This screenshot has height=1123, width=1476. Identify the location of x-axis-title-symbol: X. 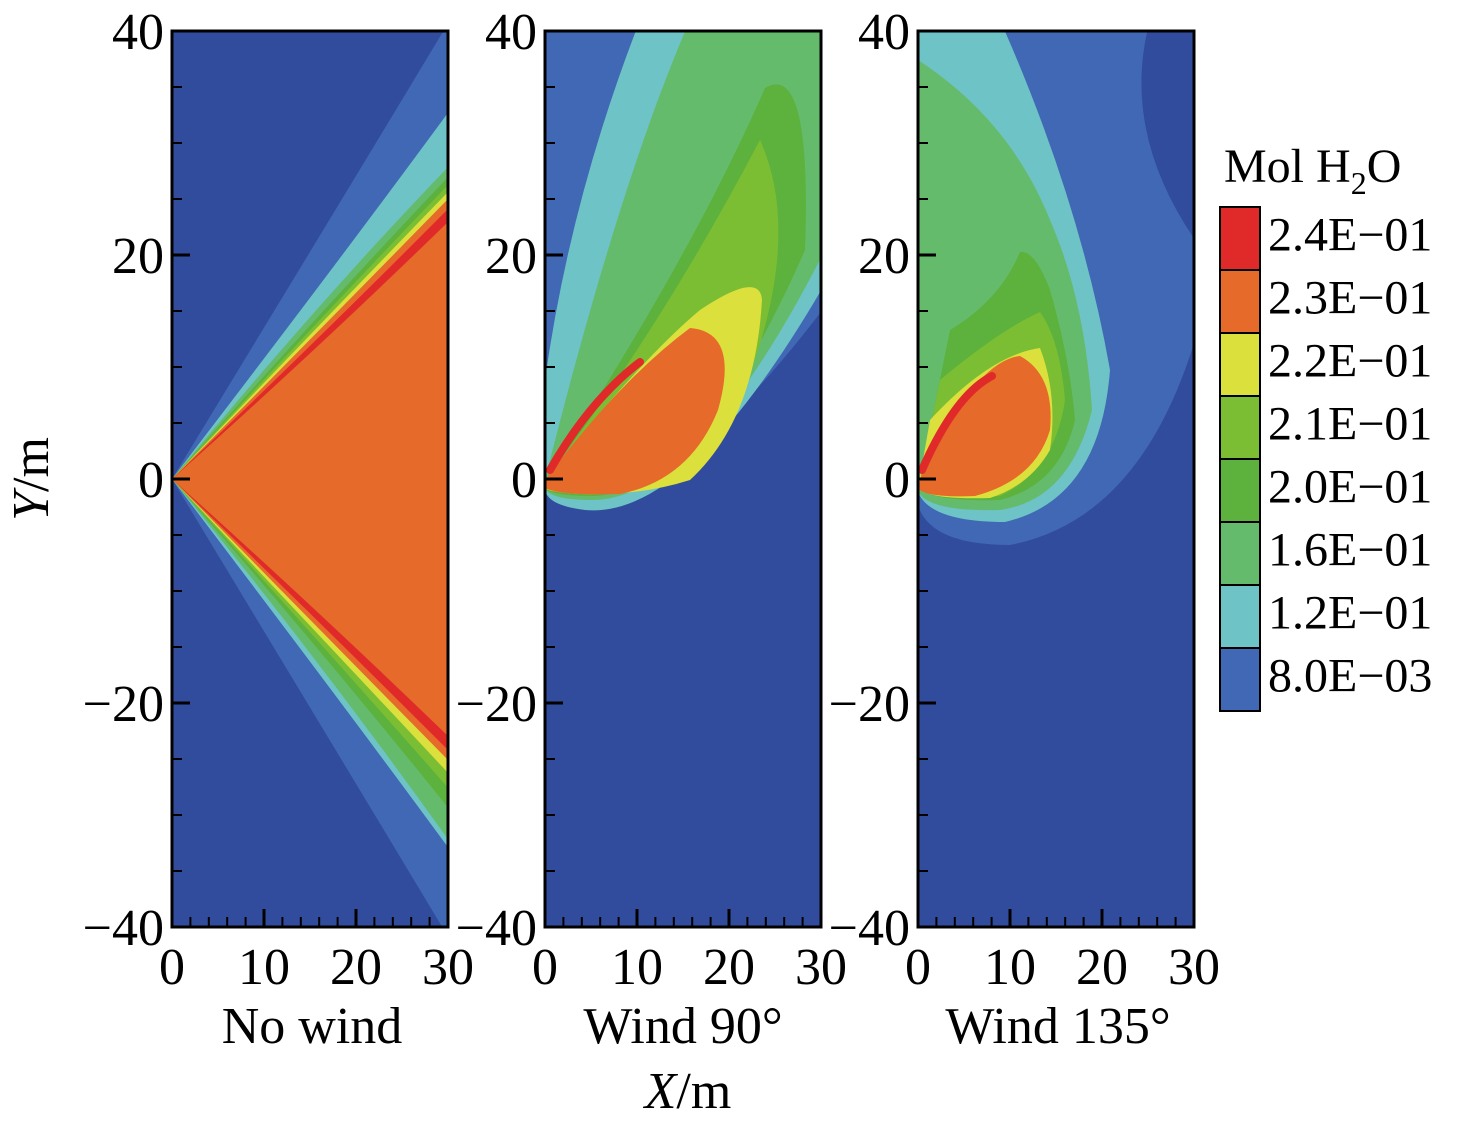
(661, 1091).